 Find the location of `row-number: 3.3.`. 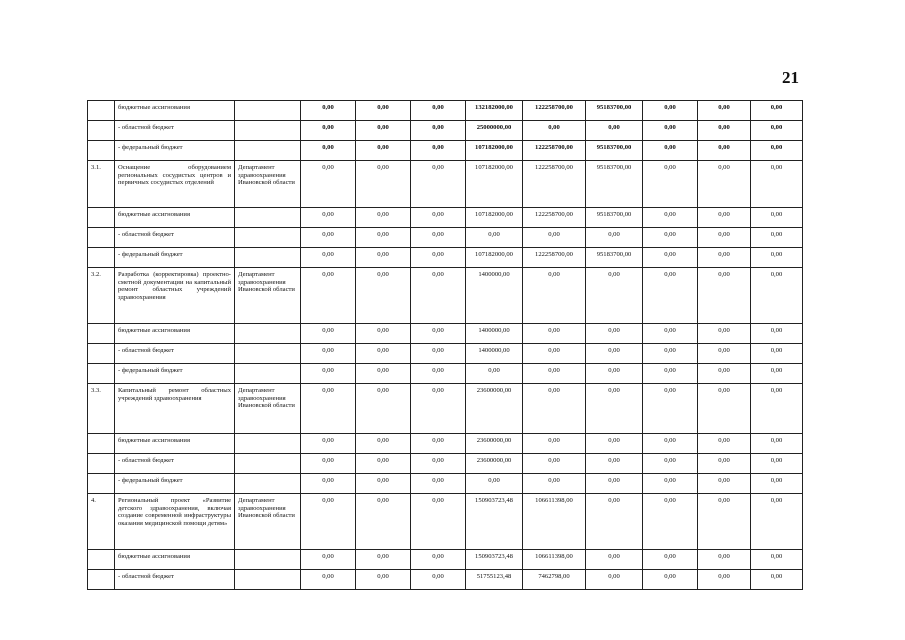

row-number: 3.3. is located at coordinates (101, 408).